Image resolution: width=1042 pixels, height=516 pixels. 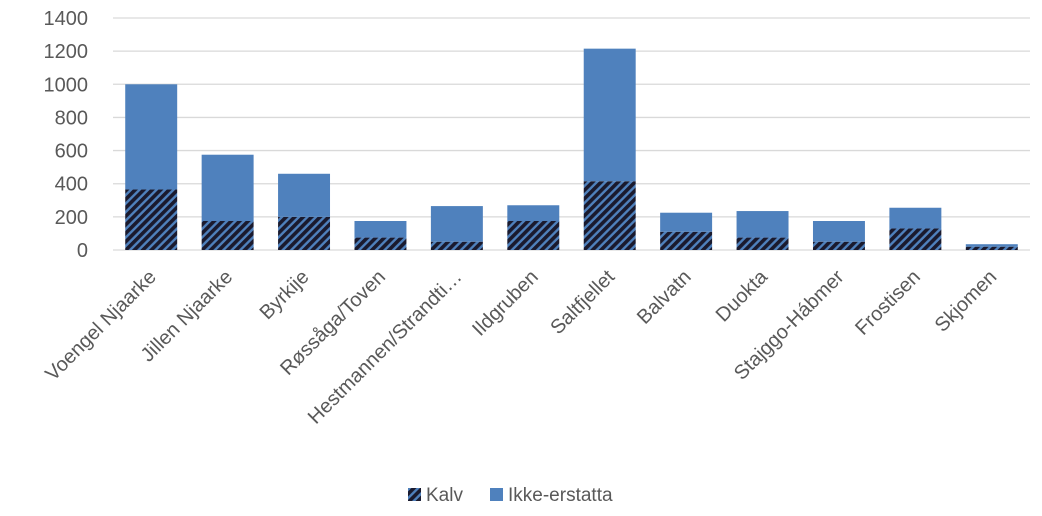 What do you see at coordinates (66, 85) in the screenshot?
I see `y-tick-label: 1000` at bounding box center [66, 85].